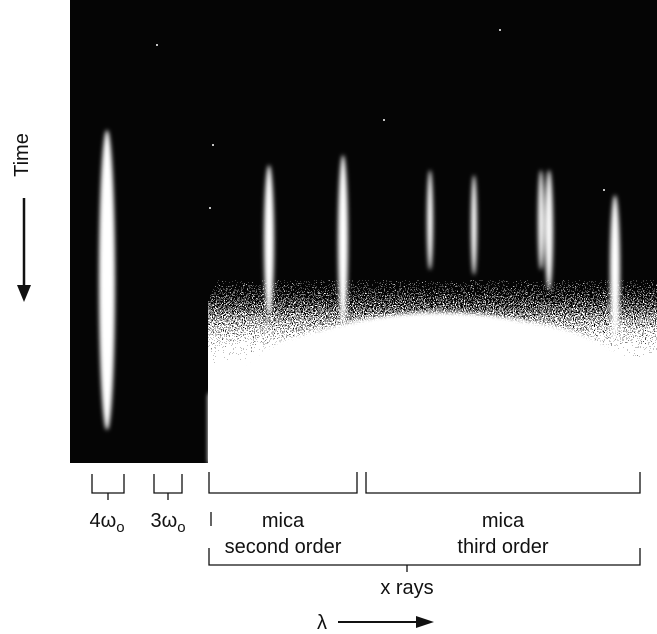 The image size is (657, 634). Describe the element at coordinates (406, 588) in the screenshot. I see `label: x rays` at that location.